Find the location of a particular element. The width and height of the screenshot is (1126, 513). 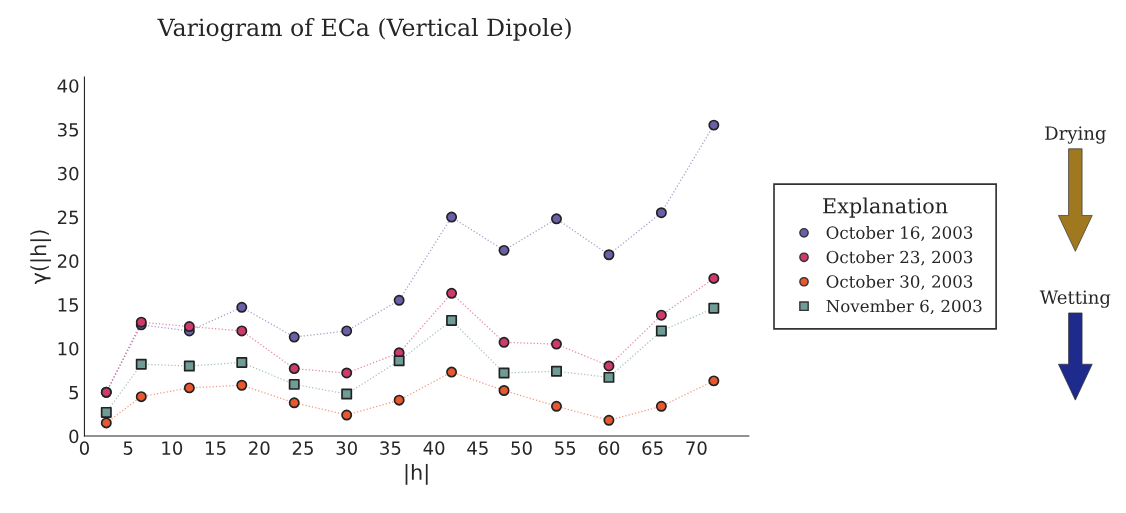

y-tick-label: 15 is located at coordinates (68, 305).